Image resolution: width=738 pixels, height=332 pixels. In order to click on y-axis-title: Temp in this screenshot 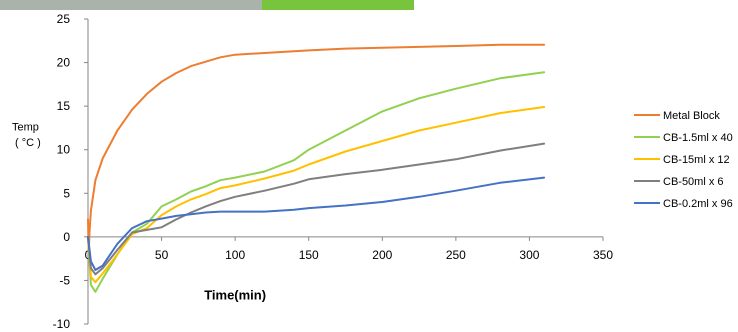, I will do `click(25, 128)`.